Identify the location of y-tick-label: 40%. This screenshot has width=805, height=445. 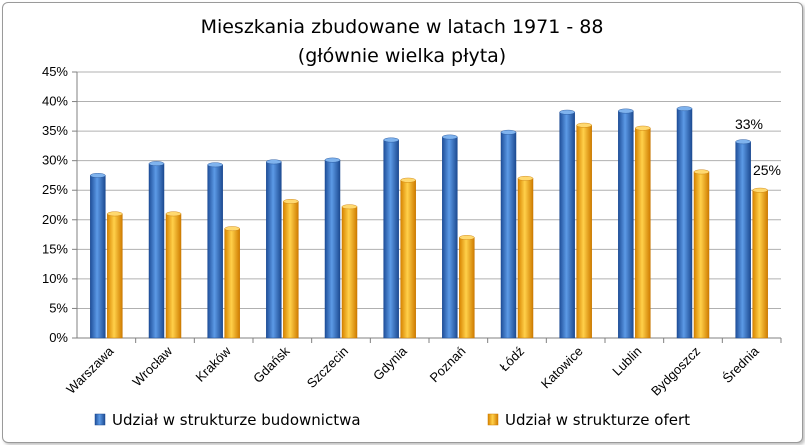
(55, 101).